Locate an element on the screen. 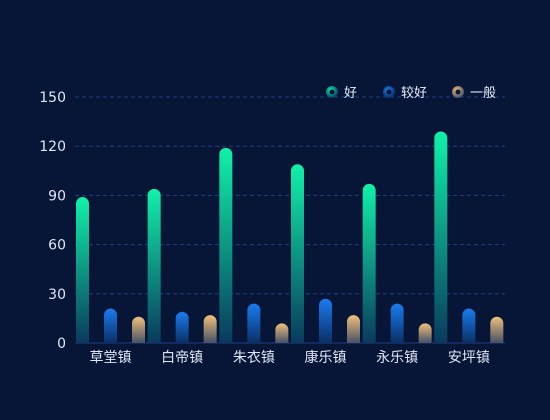  y-tick-label: 150 is located at coordinates (52, 98).